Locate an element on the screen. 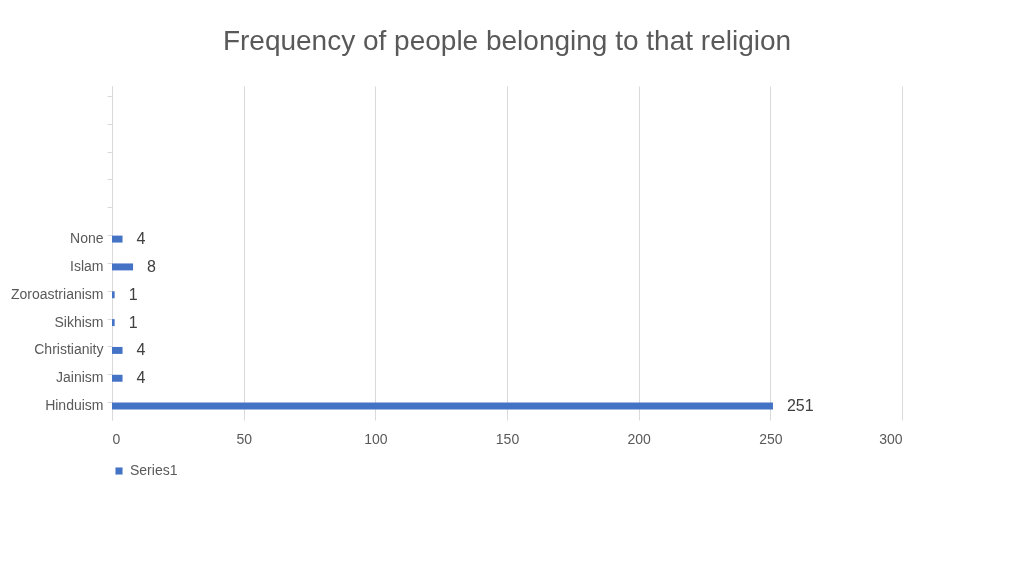  x-tick-label: 150 is located at coordinates (507, 438).